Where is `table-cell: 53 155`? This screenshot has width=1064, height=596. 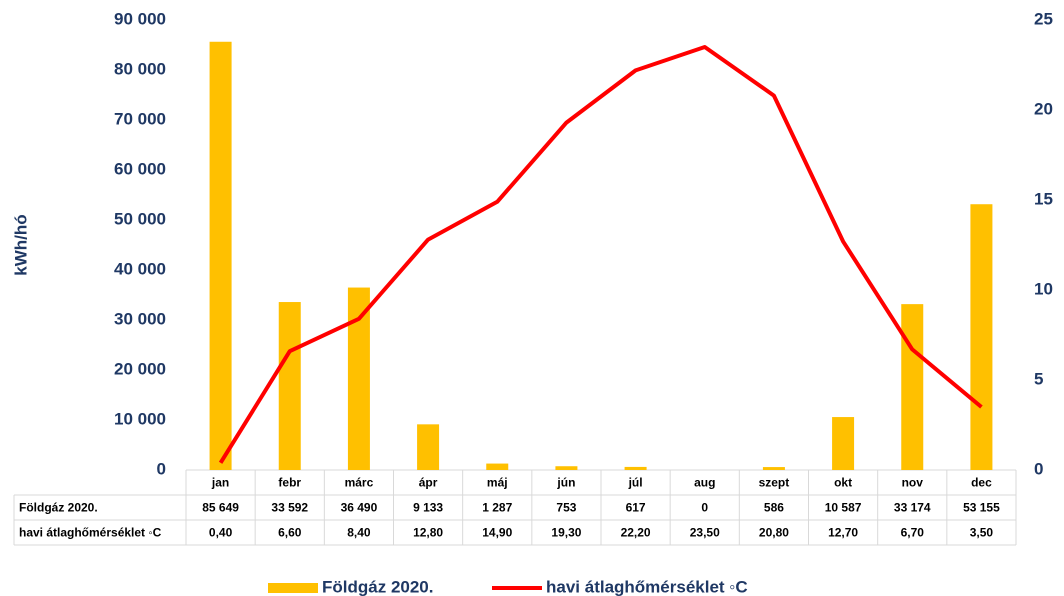
table-cell: 53 155 is located at coordinates (981, 508).